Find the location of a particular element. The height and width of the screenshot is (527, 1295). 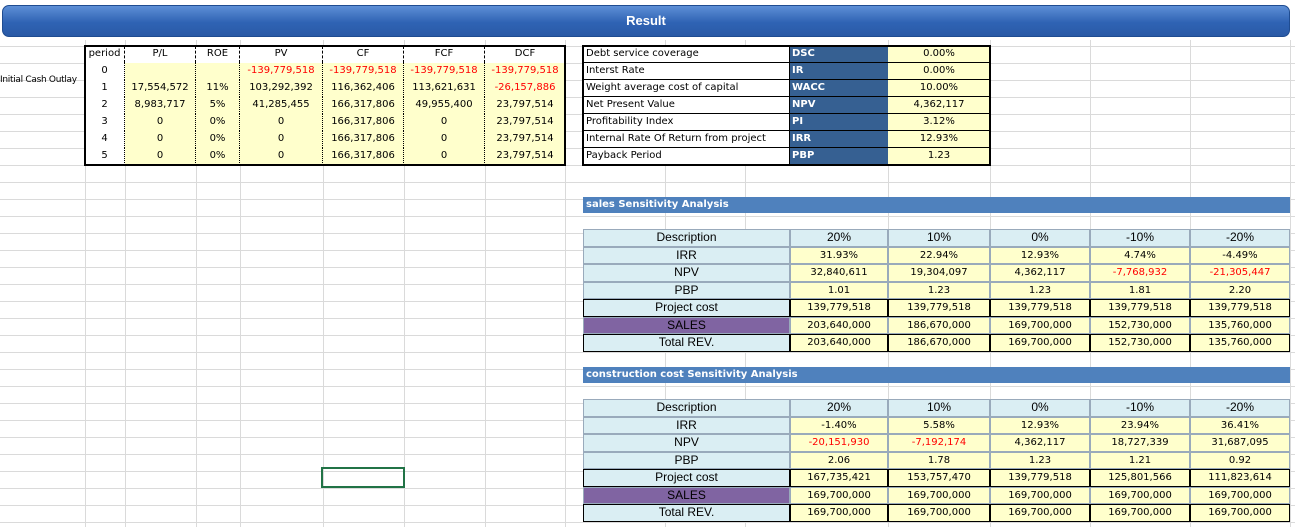

cell: 19,304,097 is located at coordinates (939, 273).